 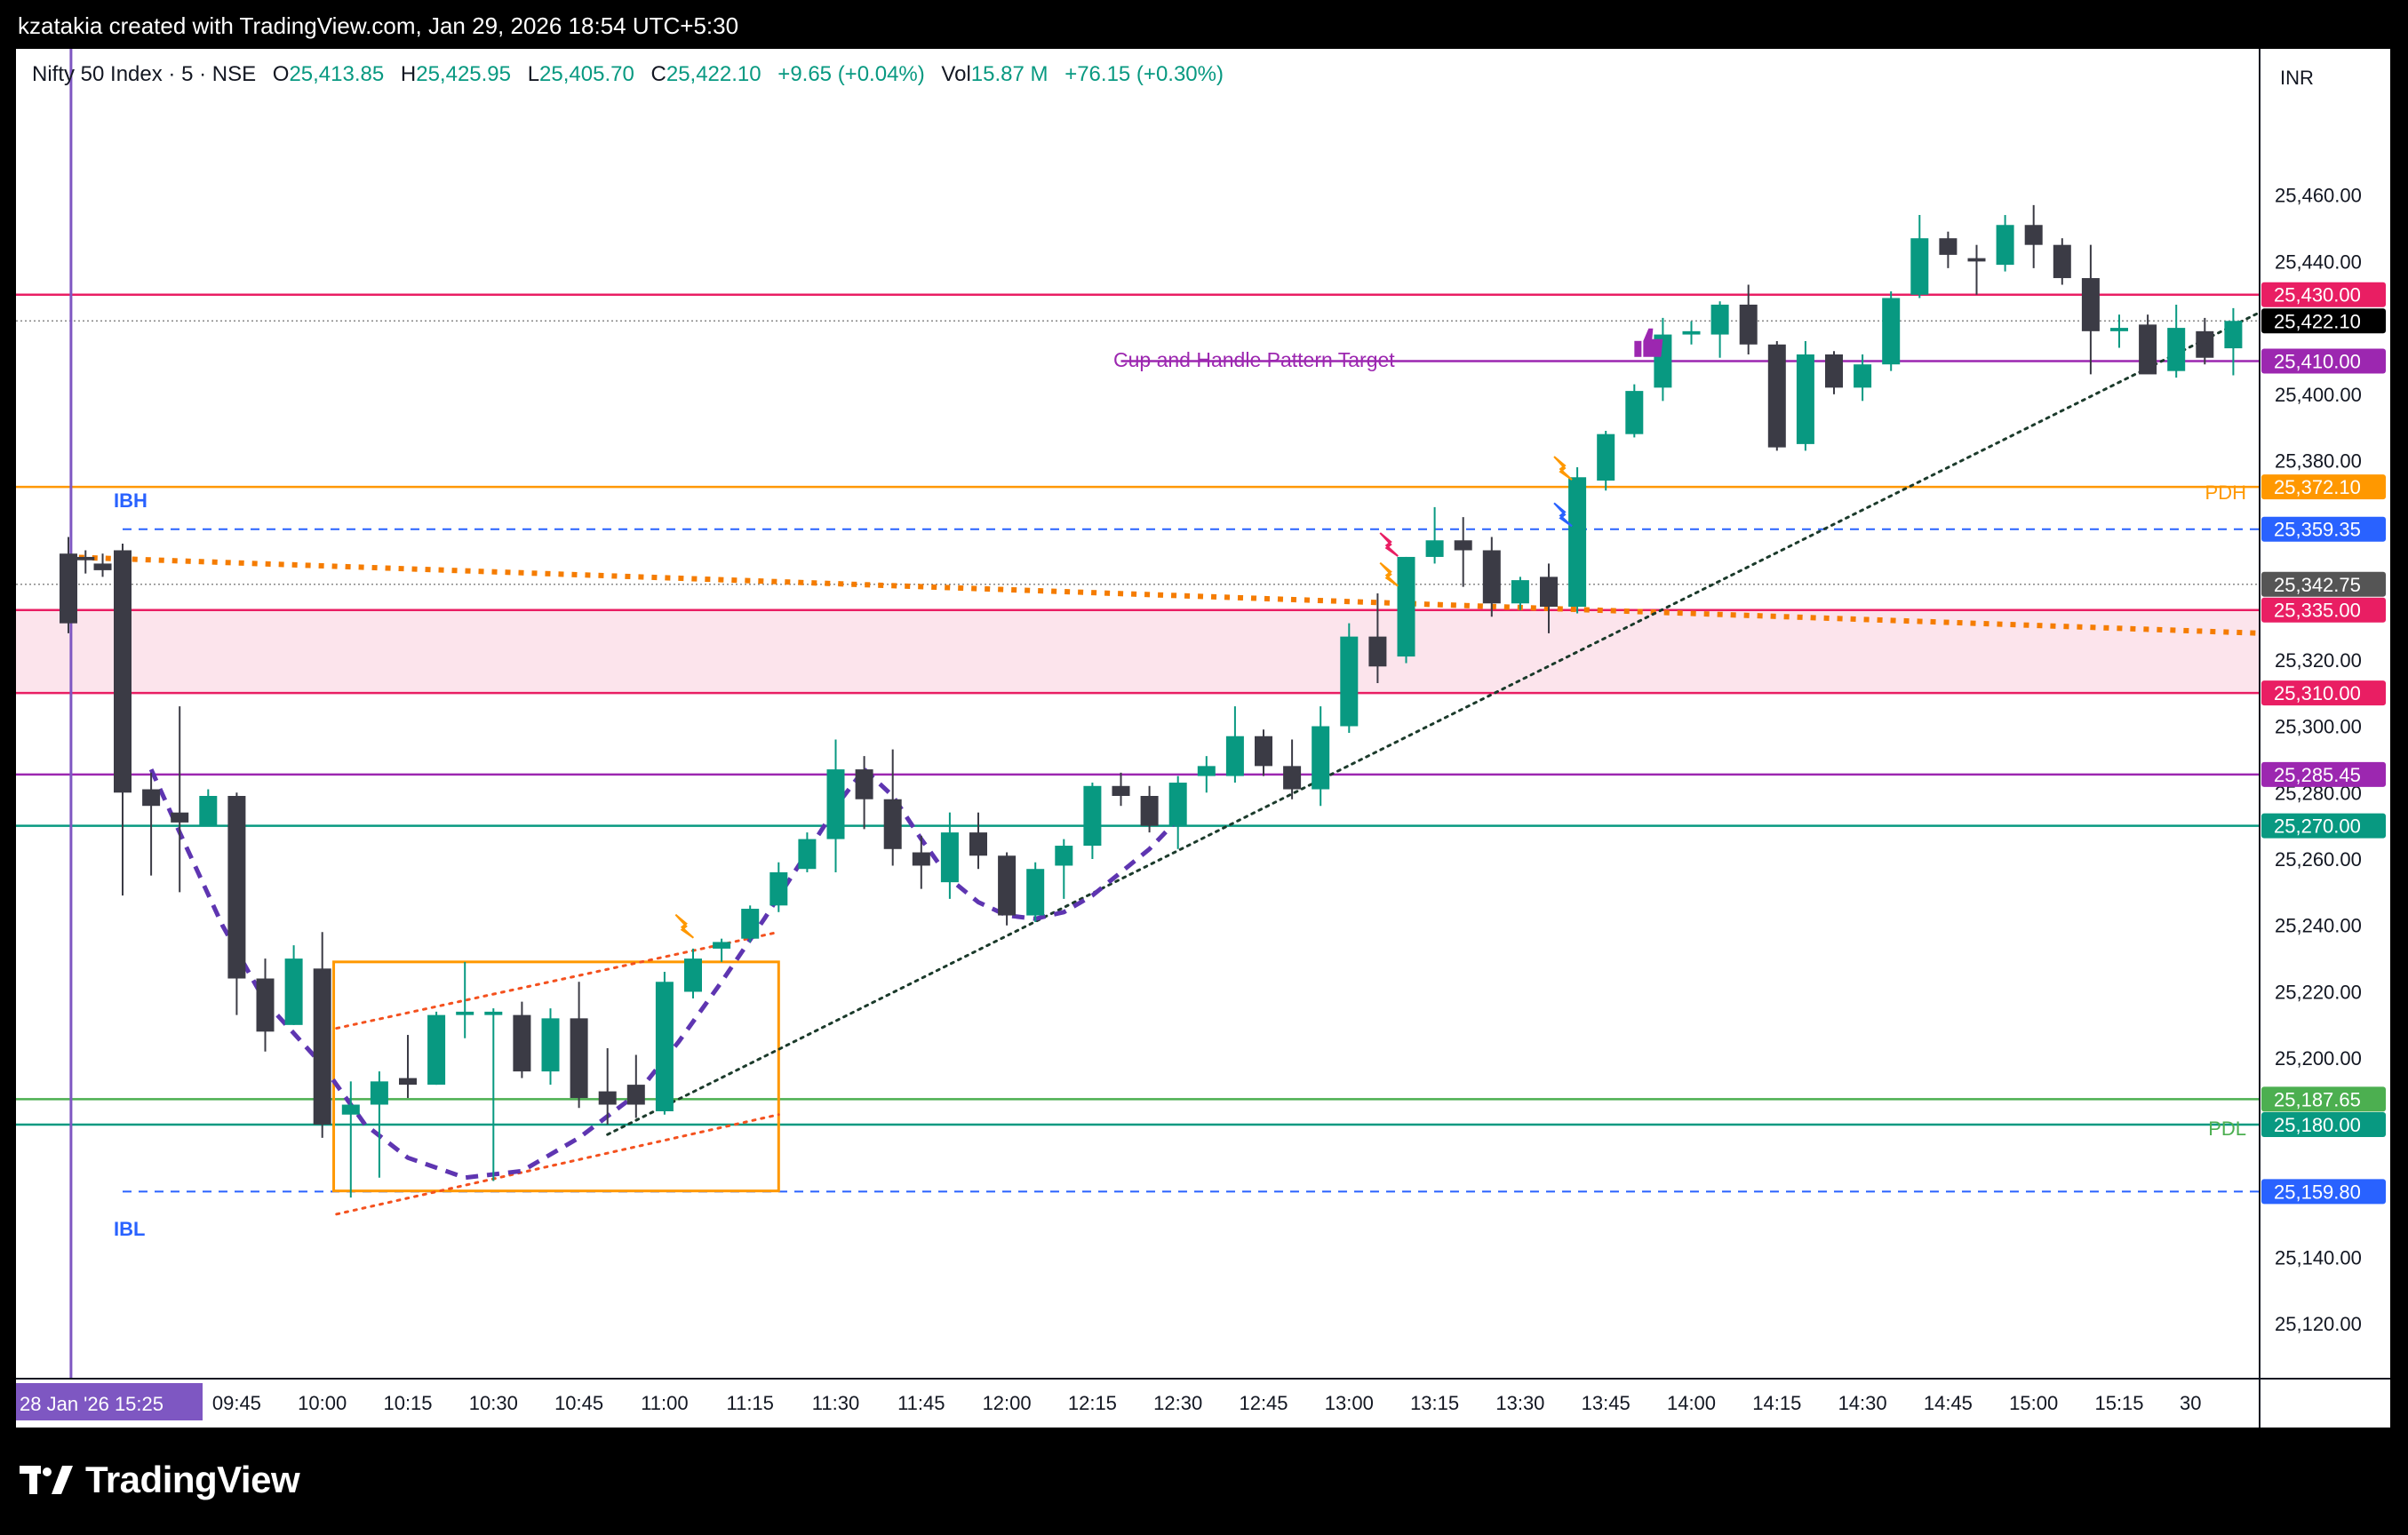 What do you see at coordinates (281, 74) in the screenshot?
I see `open-label: O` at bounding box center [281, 74].